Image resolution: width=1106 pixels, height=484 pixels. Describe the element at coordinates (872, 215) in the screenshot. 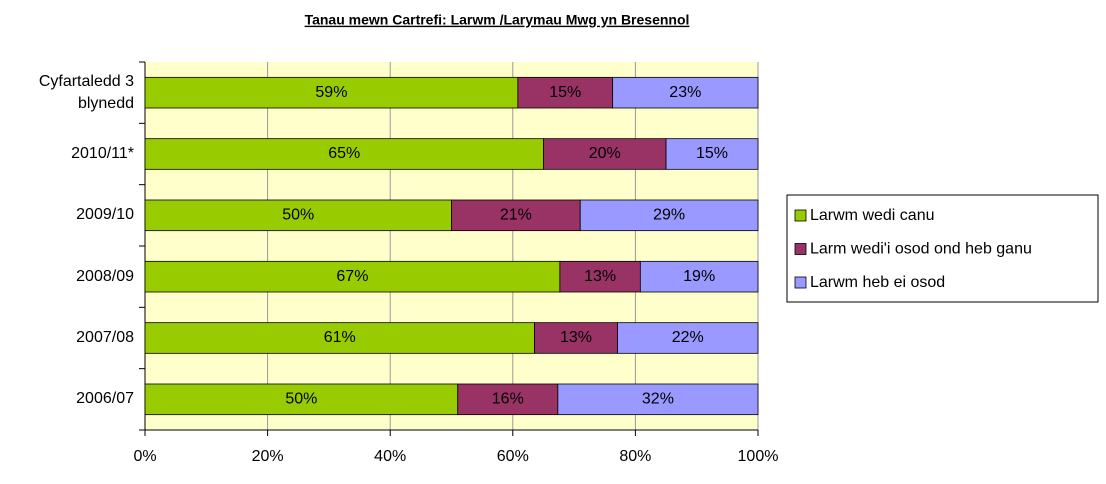

I see `legend-label: Larwm wedi canu` at that location.